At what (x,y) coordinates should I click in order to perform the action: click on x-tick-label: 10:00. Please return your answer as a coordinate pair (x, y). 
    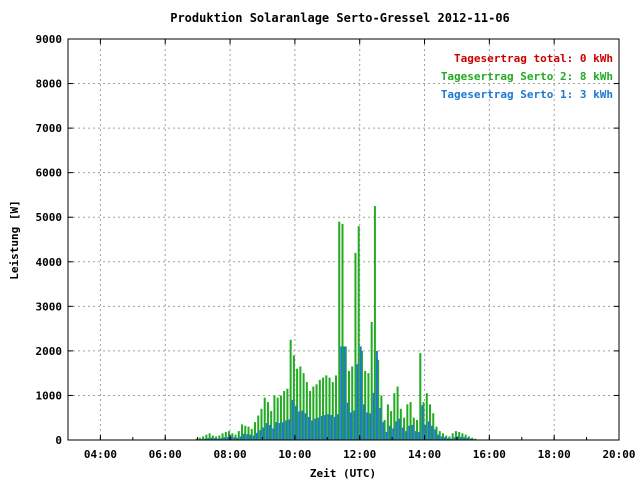
    Looking at the image, I should click on (294, 454).